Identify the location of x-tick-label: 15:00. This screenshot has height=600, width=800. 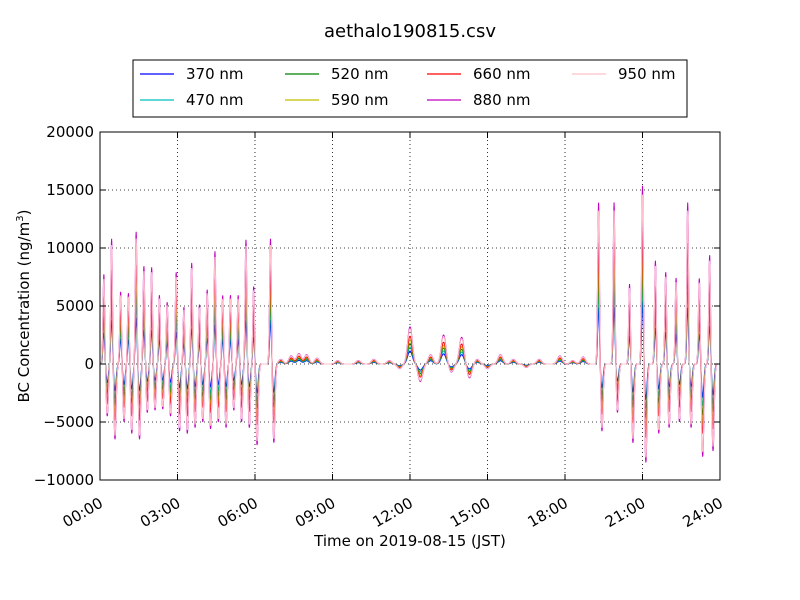
(470, 512).